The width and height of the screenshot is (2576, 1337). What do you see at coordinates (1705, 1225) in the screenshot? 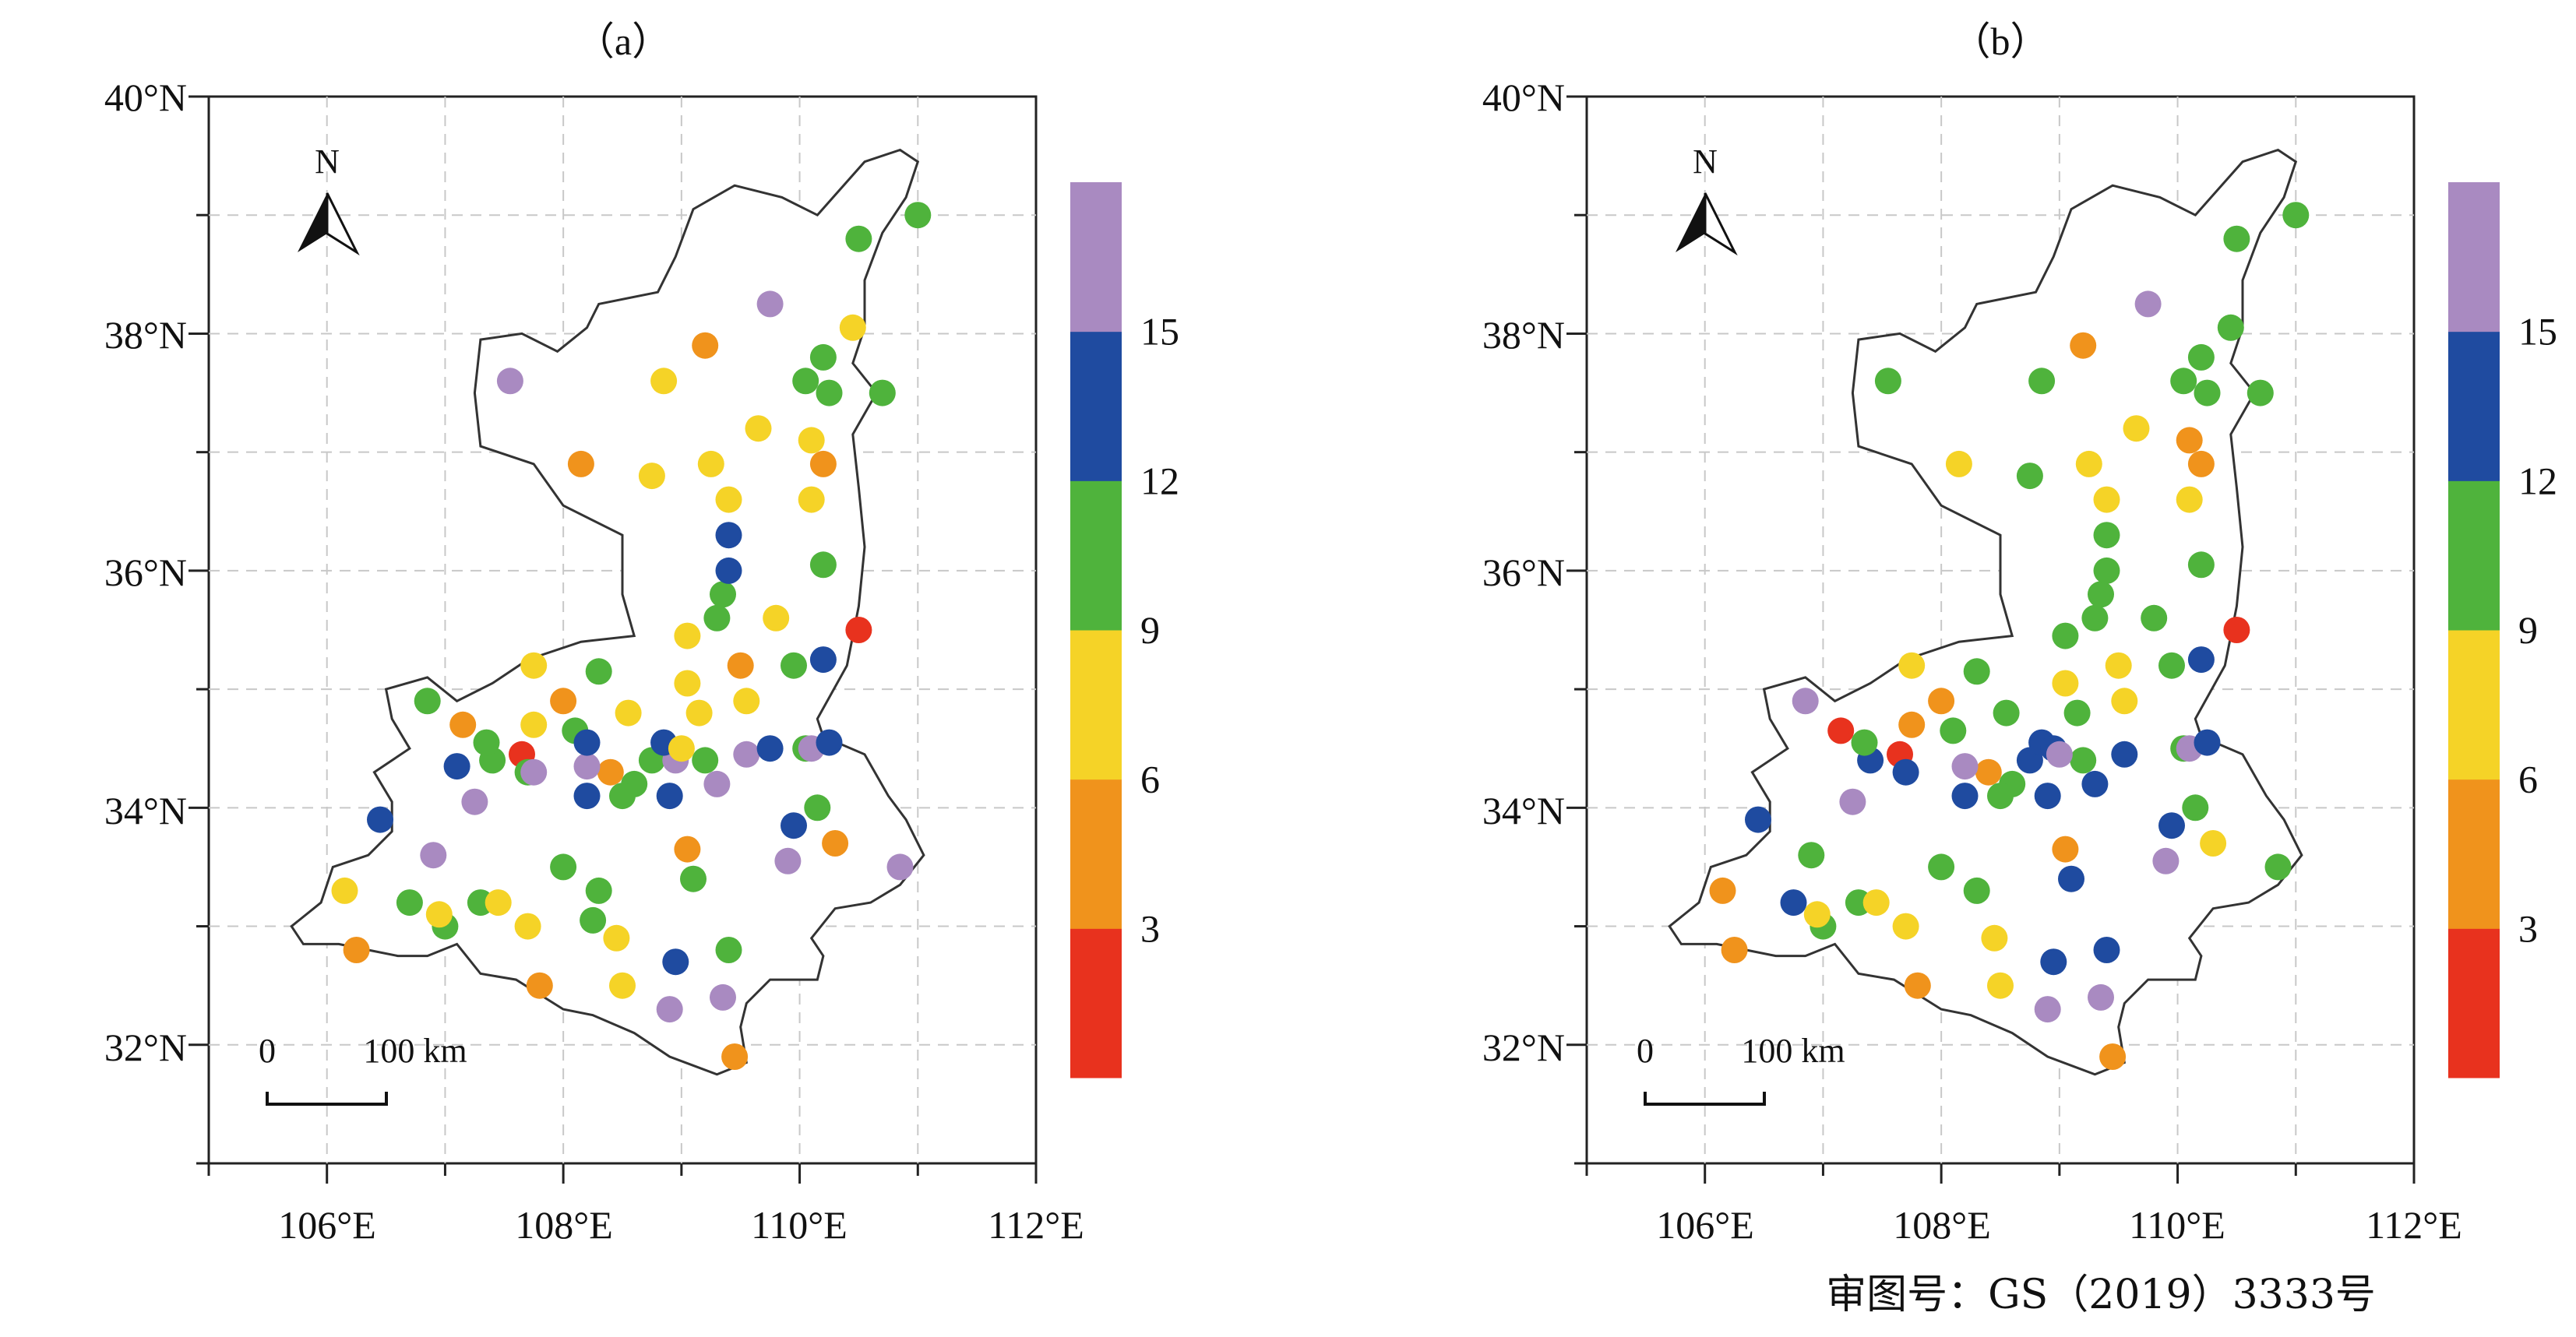
I see `lon-label-106: 106°E` at bounding box center [1705, 1225].